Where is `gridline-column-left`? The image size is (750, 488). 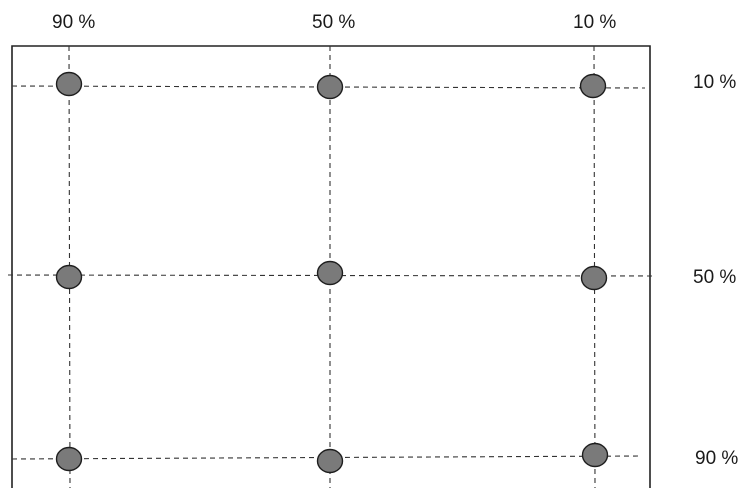 gridline-column-left is located at coordinates (69, 266).